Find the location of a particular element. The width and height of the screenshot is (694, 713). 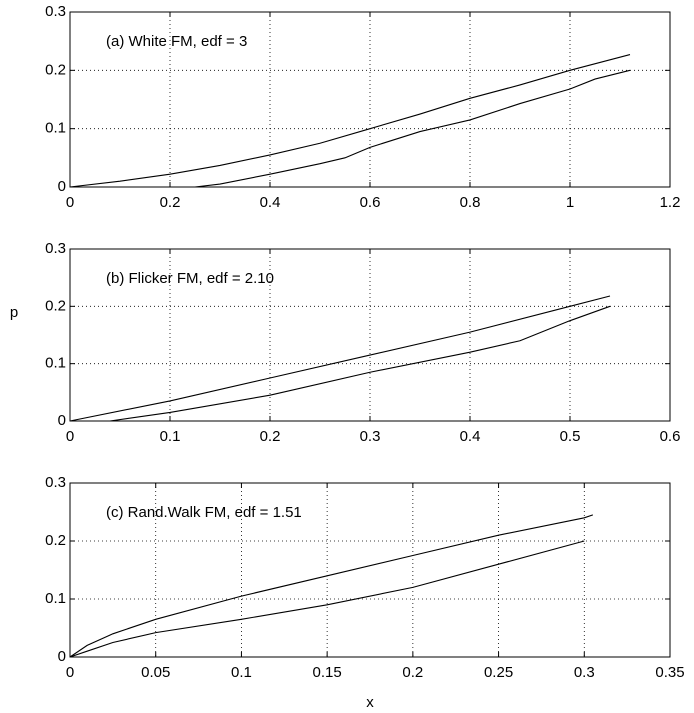

x-tick-label: 0.35 is located at coordinates (669, 672).